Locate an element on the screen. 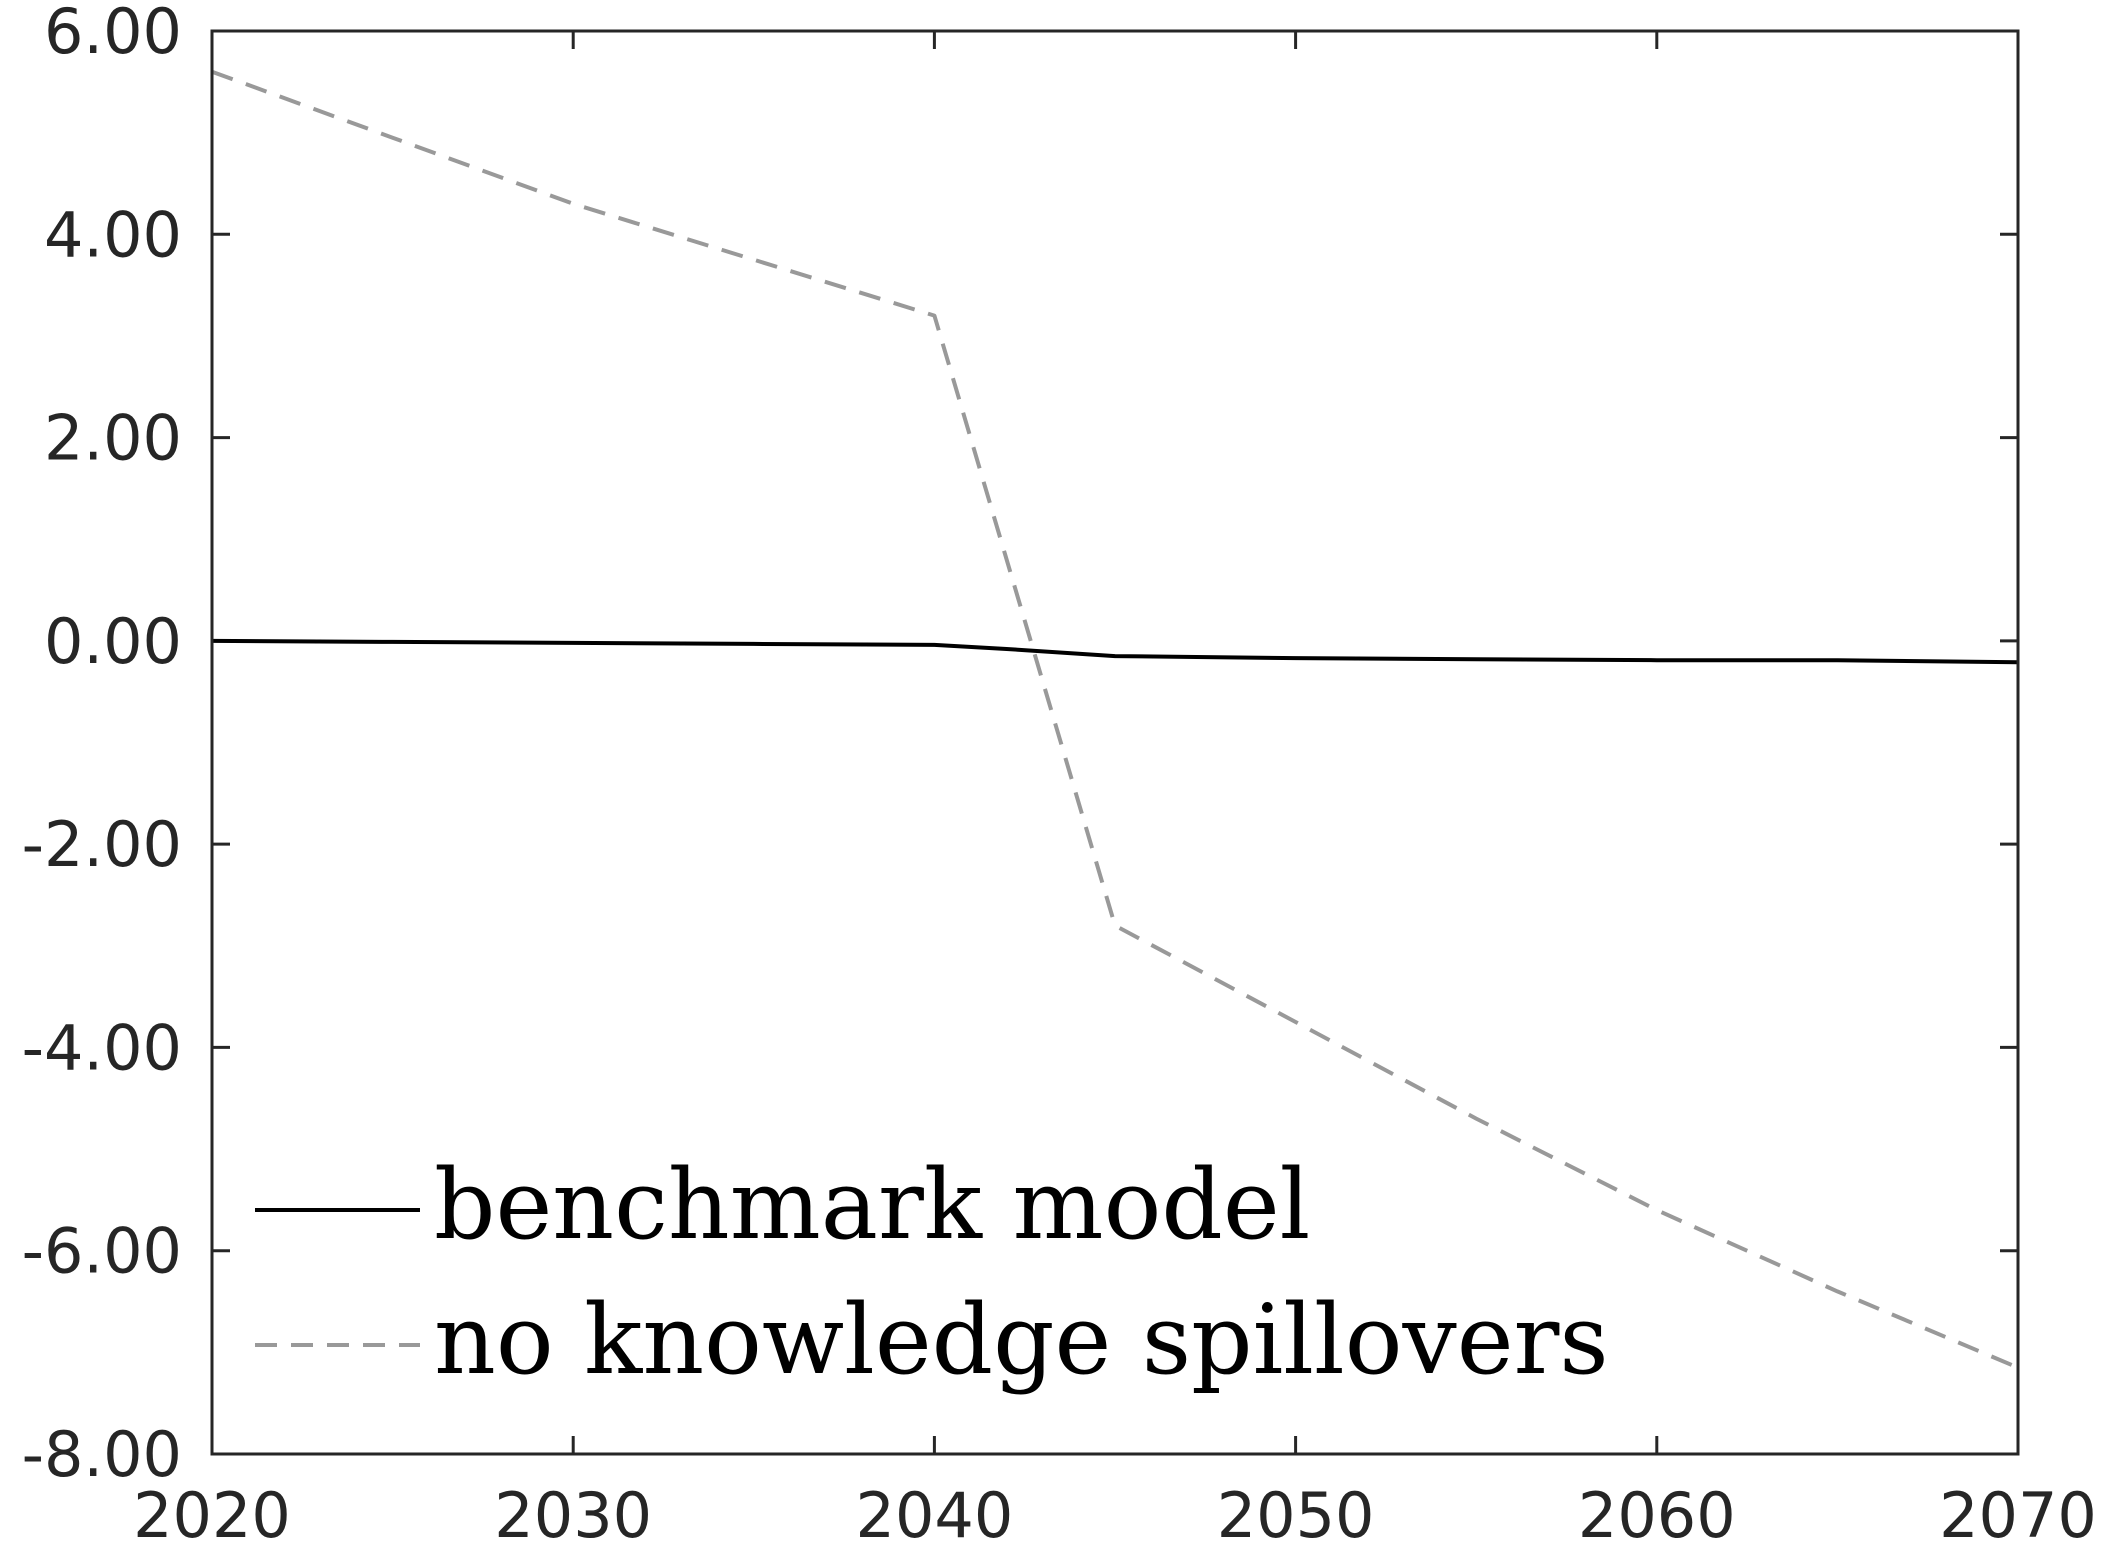 The height and width of the screenshot is (1554, 2109). x-tick-labels: 2020 2030 2040 2050 2060 2070 is located at coordinates (1115, 1515).